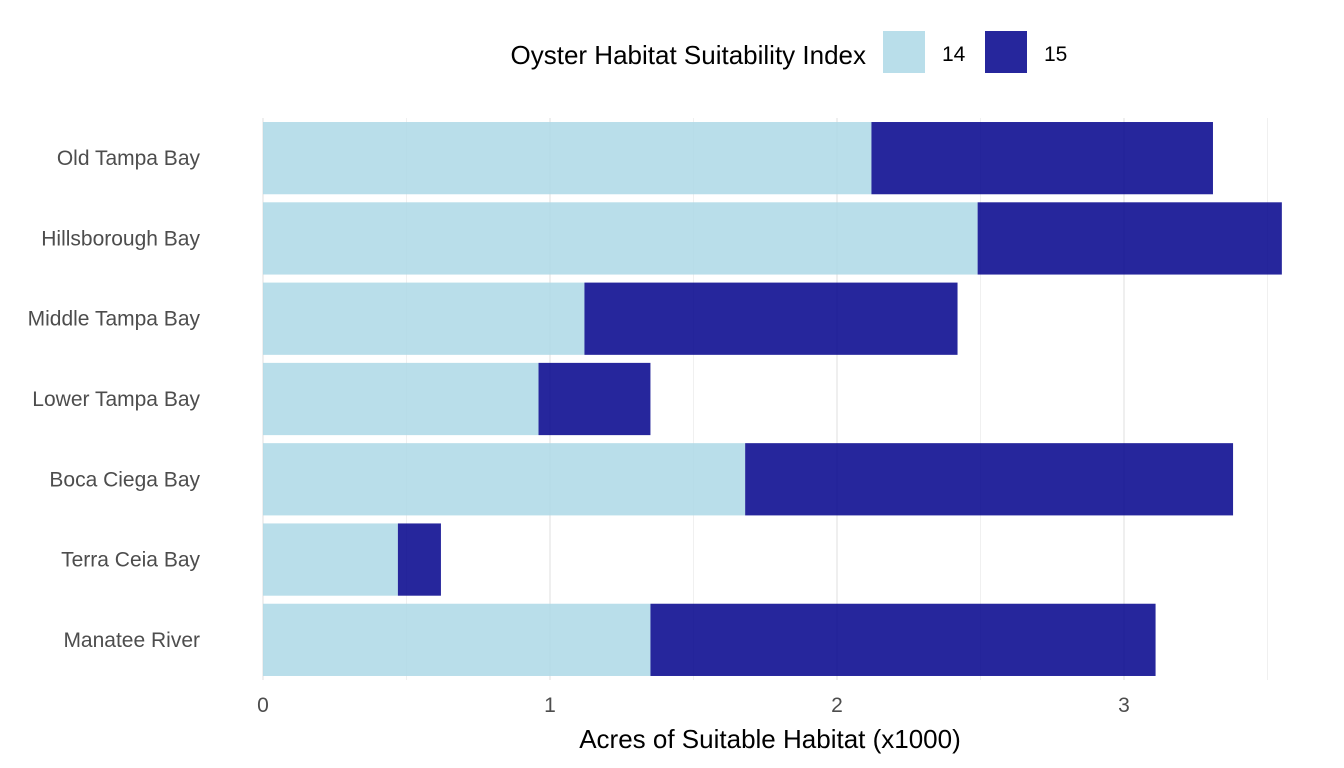 The width and height of the screenshot is (1344, 768). I want to click on bar-segment-14-old-tampa-bay, so click(567, 158).